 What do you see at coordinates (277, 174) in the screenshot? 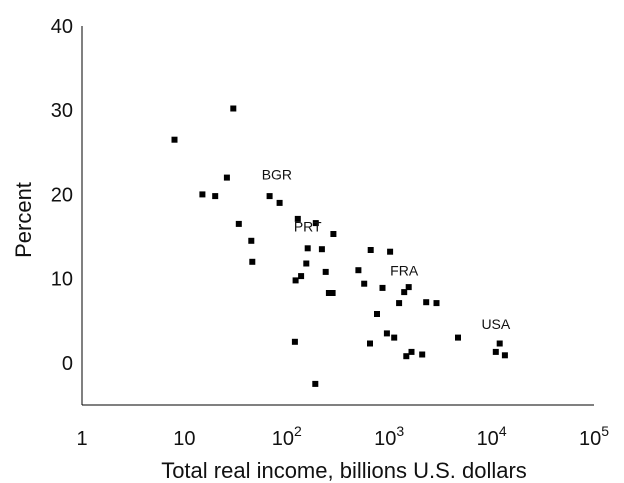
I see `country-label: BGR` at bounding box center [277, 174].